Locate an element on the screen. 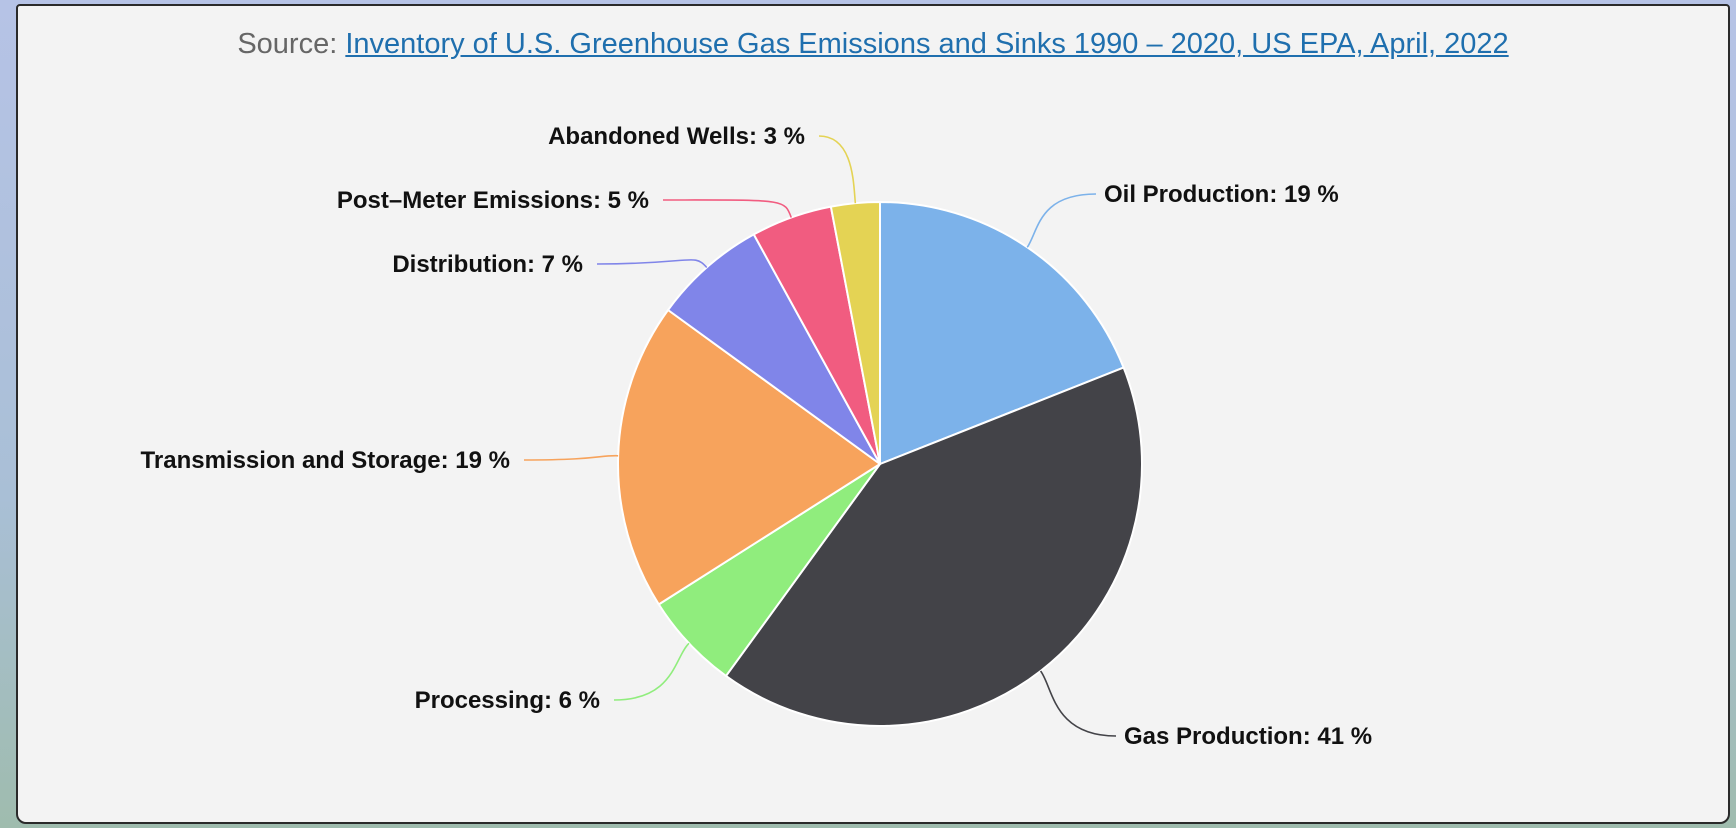  pie-slice-gas-production is located at coordinates (934, 546).